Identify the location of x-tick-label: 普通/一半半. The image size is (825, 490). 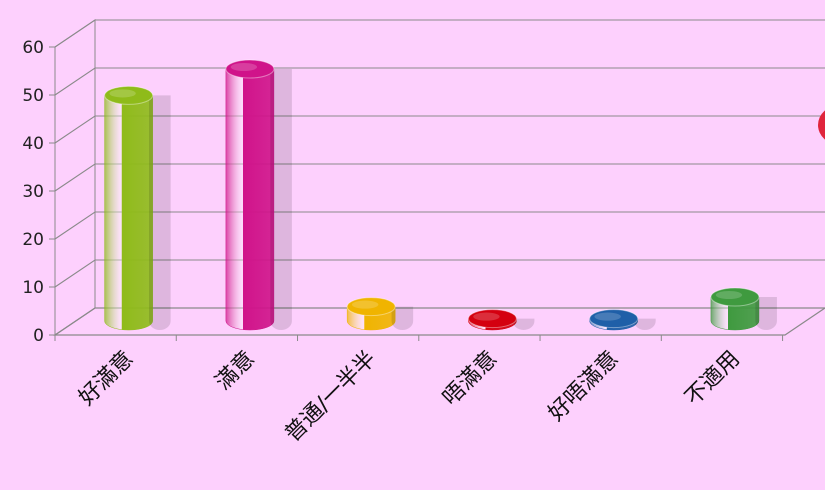
(330, 396).